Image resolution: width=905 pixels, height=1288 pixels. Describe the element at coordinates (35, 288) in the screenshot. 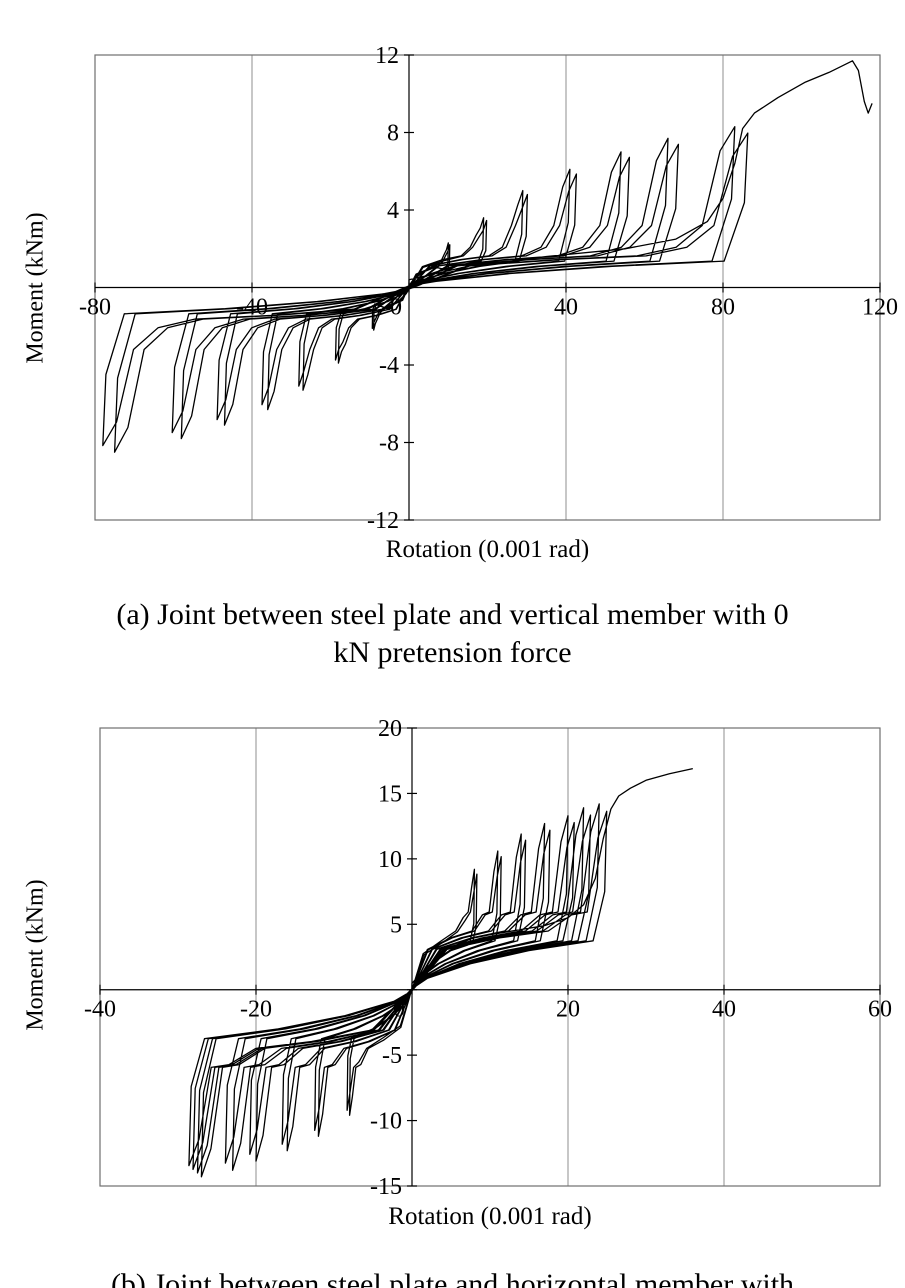

I see `chart-a-yaxis-title: Moment (kNm)` at that location.